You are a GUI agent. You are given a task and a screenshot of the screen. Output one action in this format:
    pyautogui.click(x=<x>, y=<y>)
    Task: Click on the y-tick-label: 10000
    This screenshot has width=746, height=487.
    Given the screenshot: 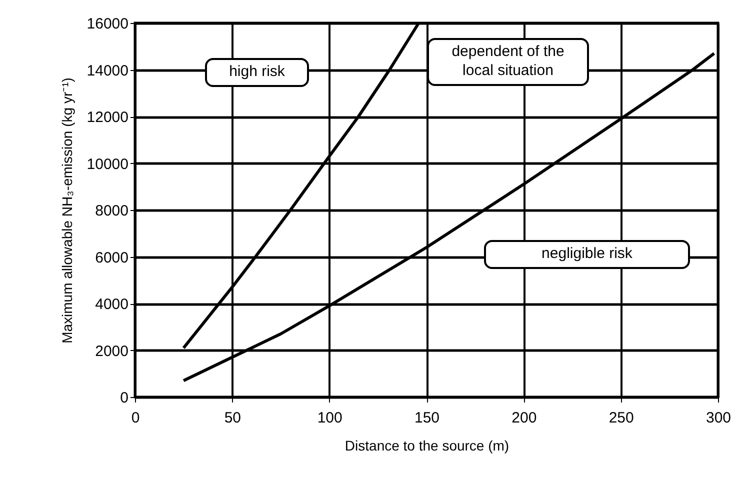 What is the action you would take?
    pyautogui.click(x=107, y=164)
    